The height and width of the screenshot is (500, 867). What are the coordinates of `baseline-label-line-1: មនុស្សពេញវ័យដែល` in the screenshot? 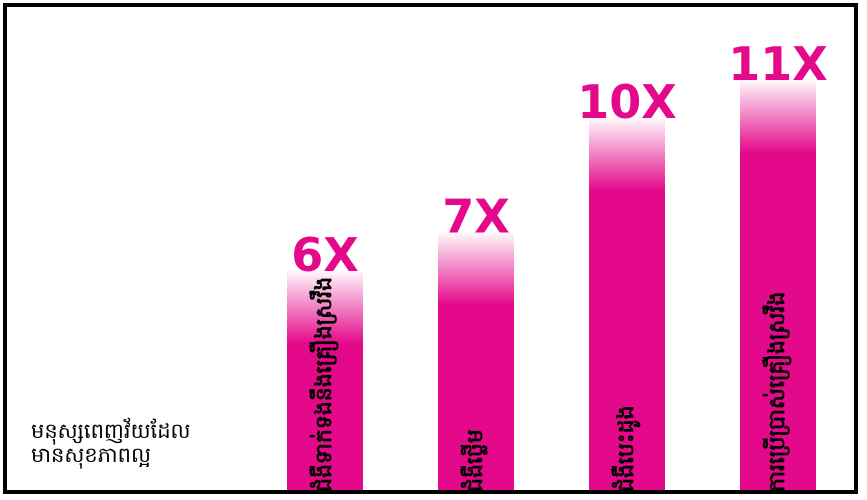 It's located at (111, 431).